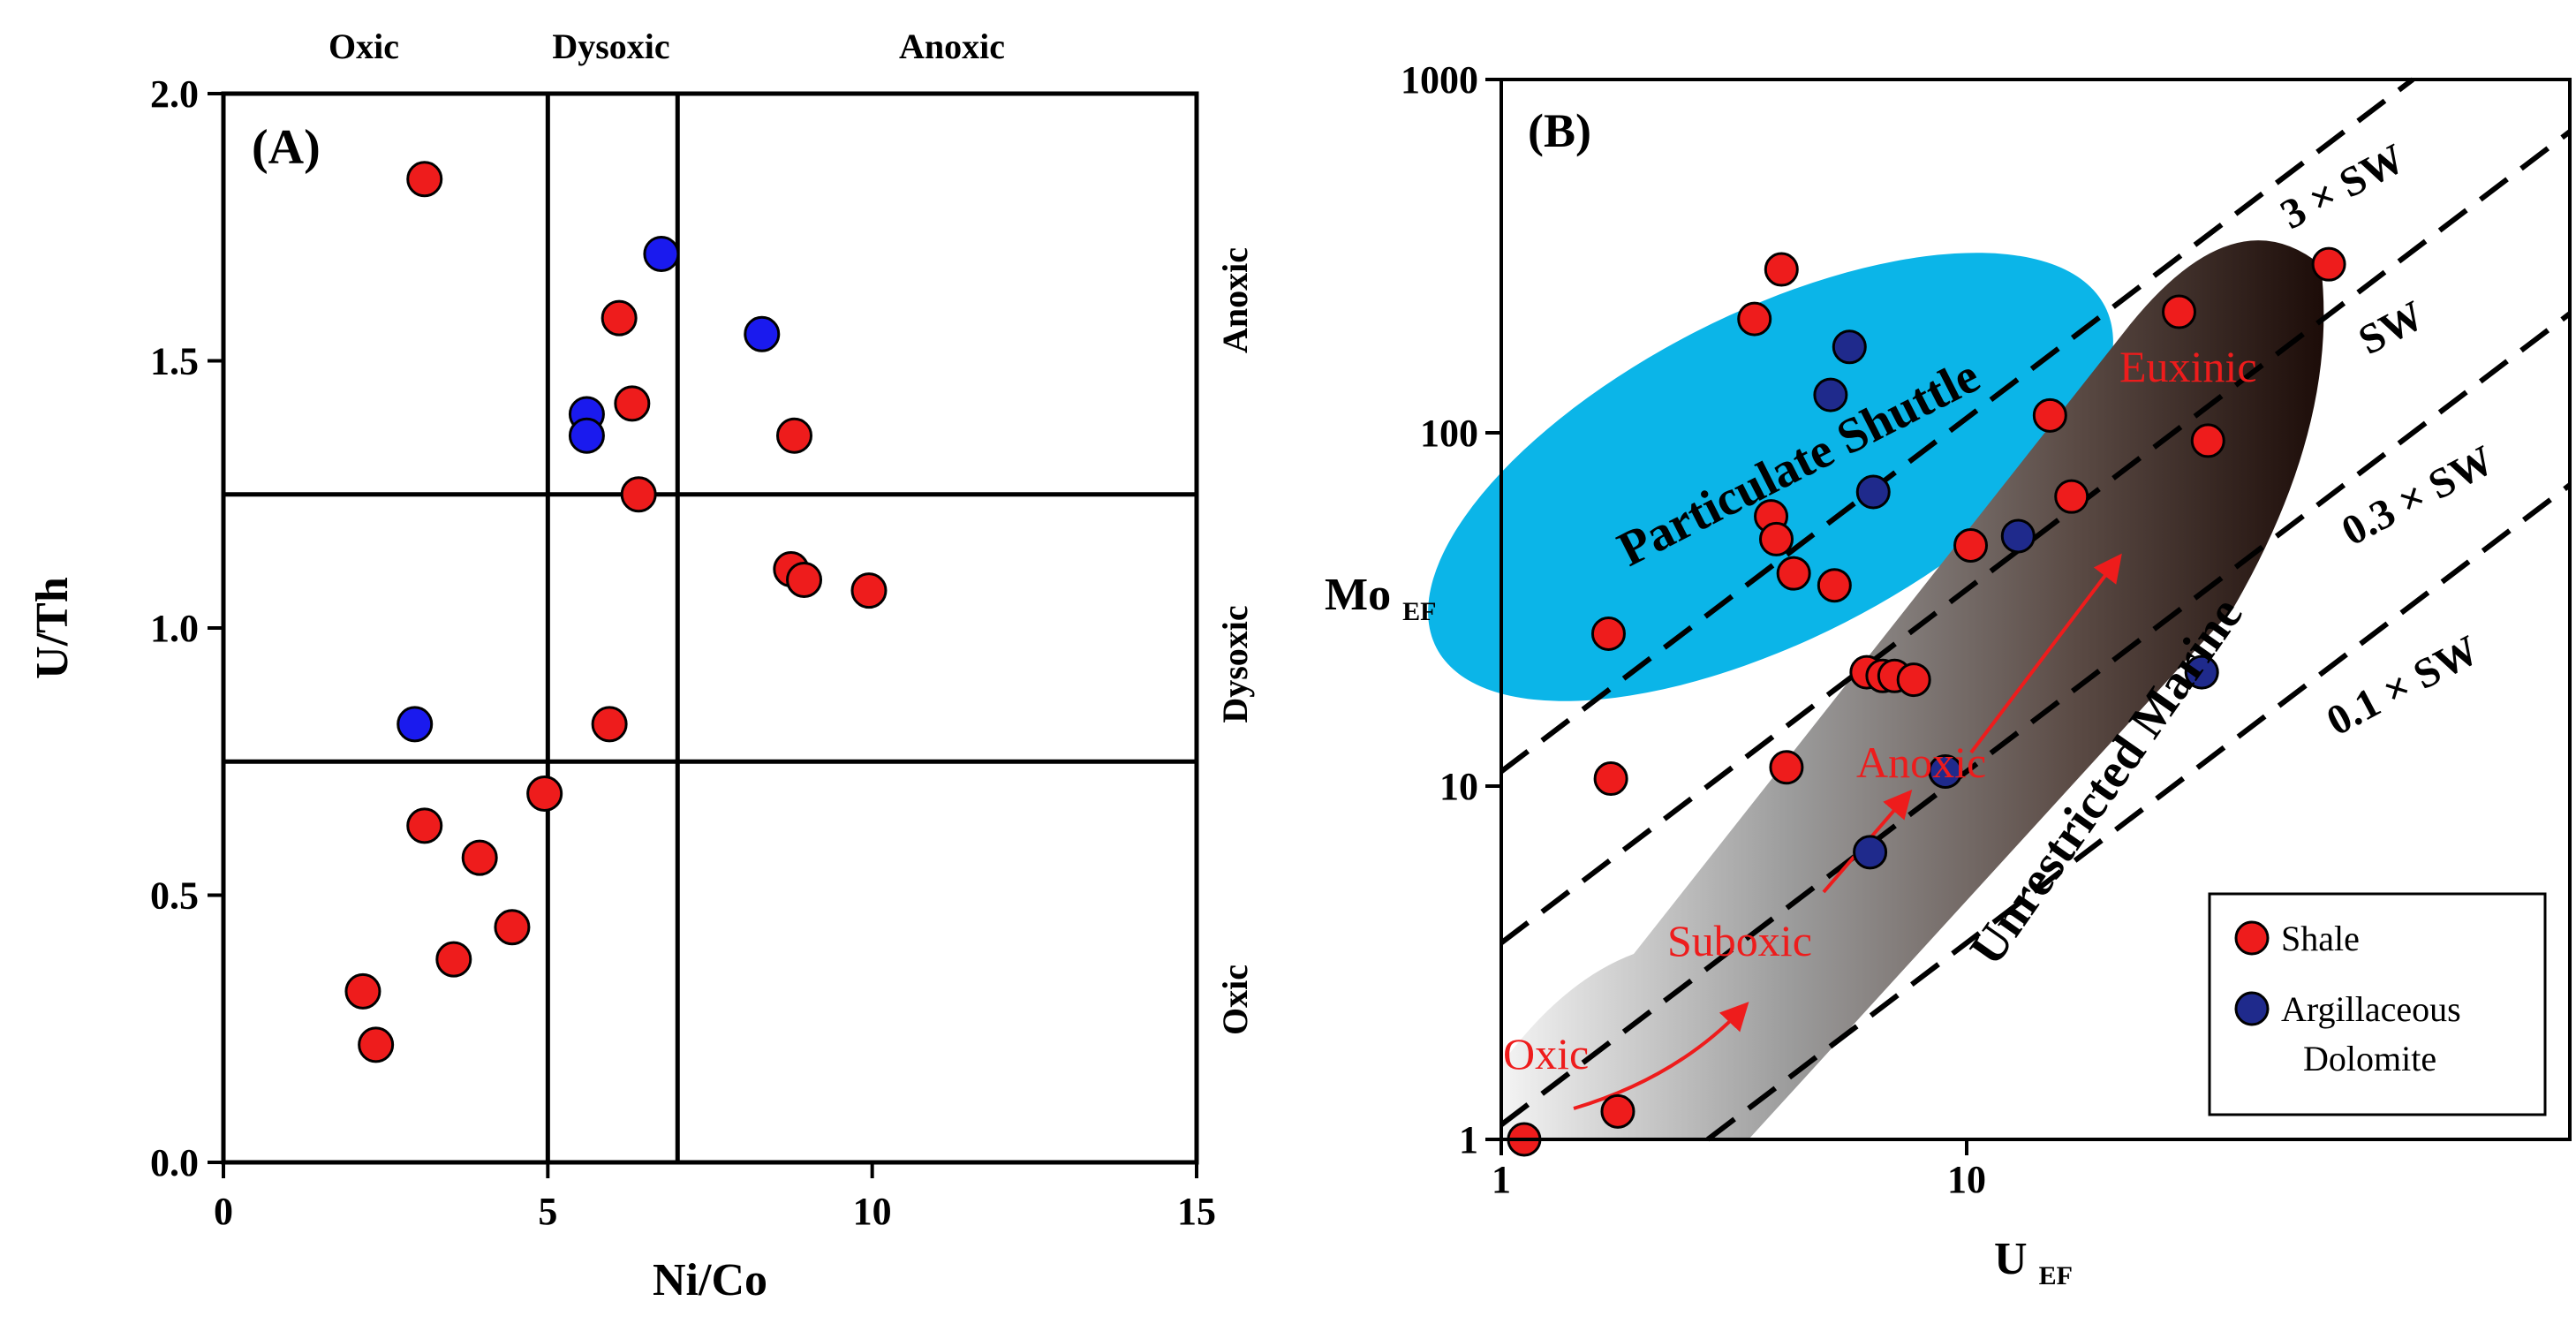 The width and height of the screenshot is (2576, 1324). Describe the element at coordinates (174, 1162) in the screenshot. I see `panel-a-y-tick-label: 0.0` at that location.